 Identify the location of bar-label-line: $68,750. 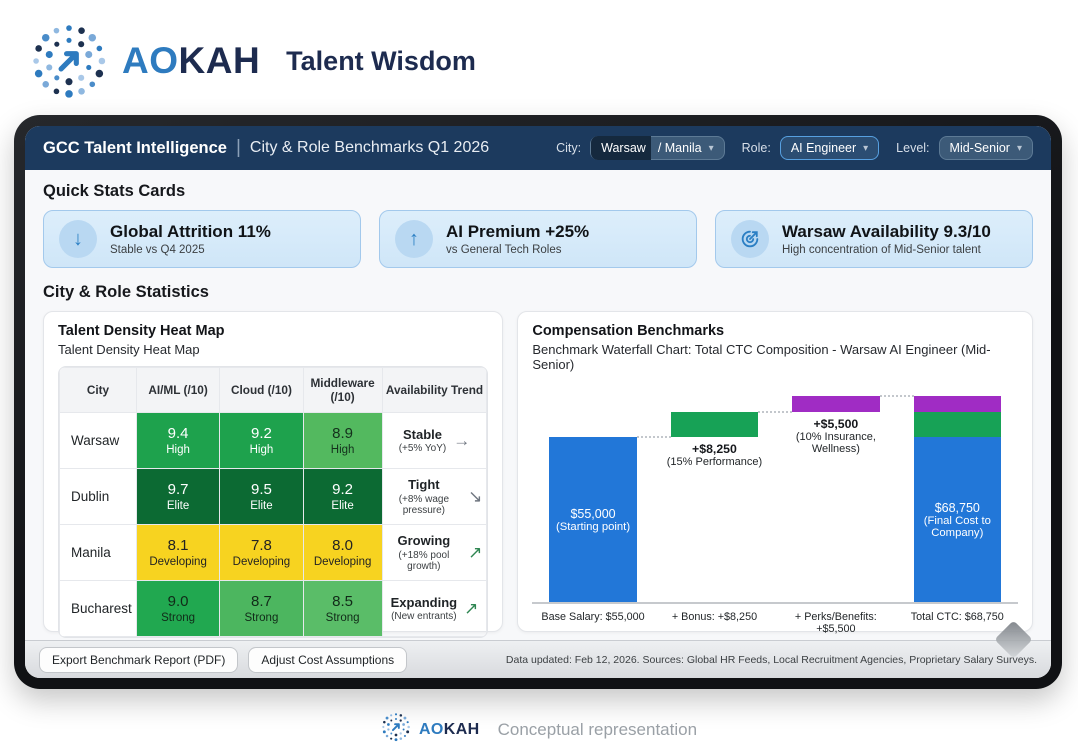
(957, 507).